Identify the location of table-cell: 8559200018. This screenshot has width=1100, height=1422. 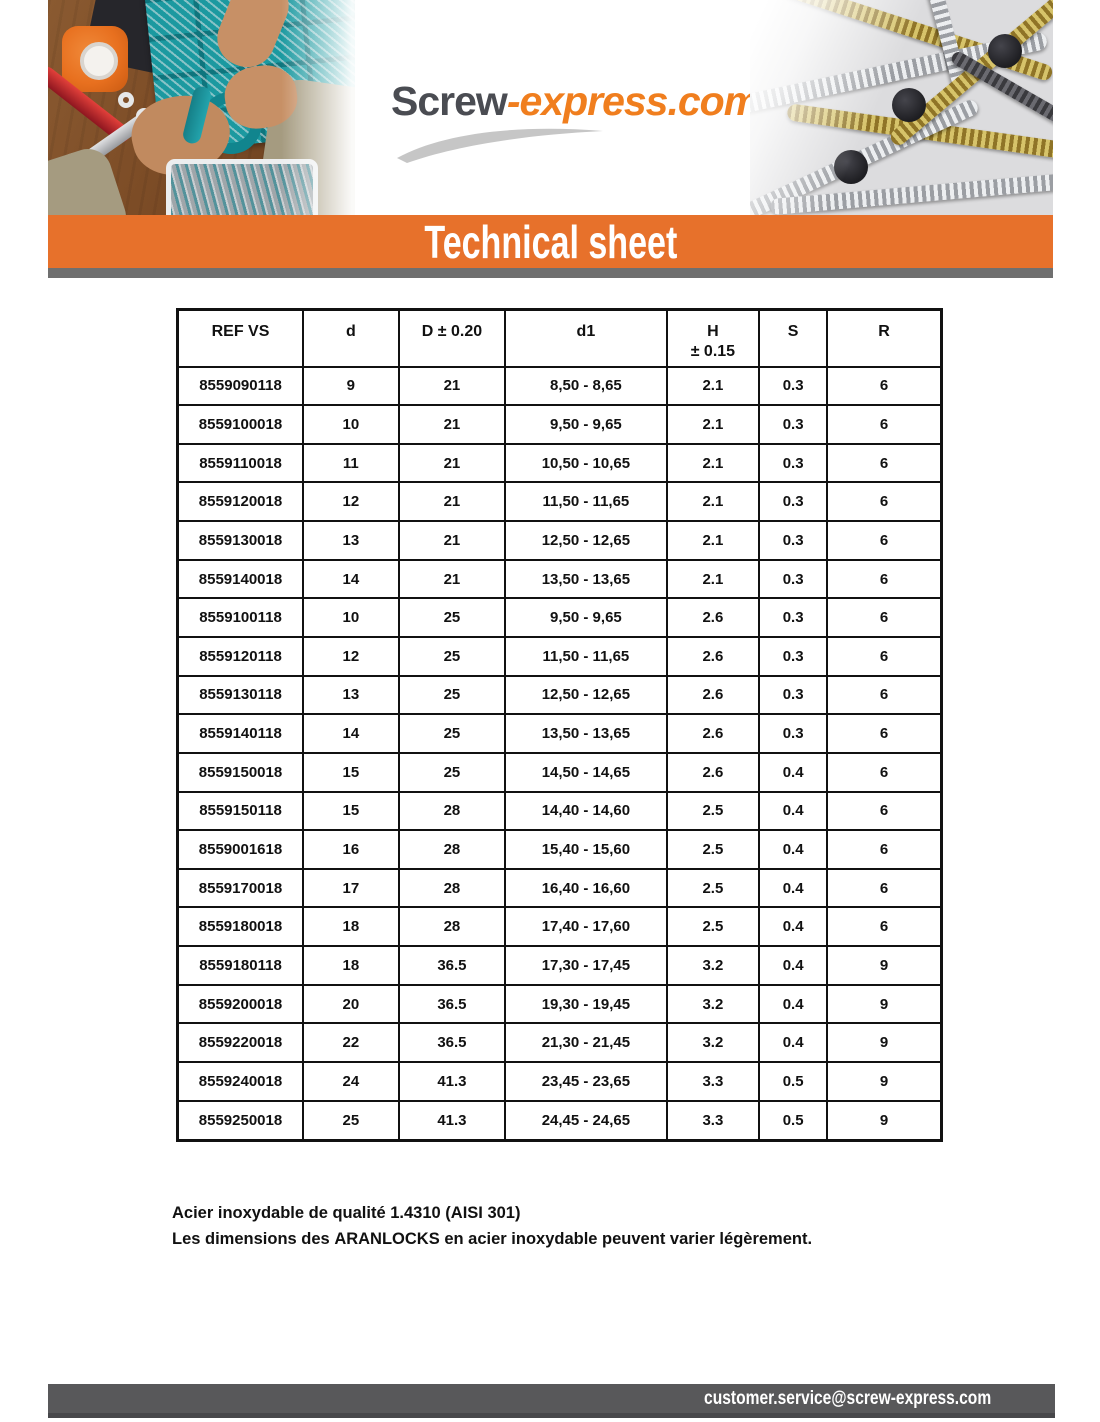
(240, 1004).